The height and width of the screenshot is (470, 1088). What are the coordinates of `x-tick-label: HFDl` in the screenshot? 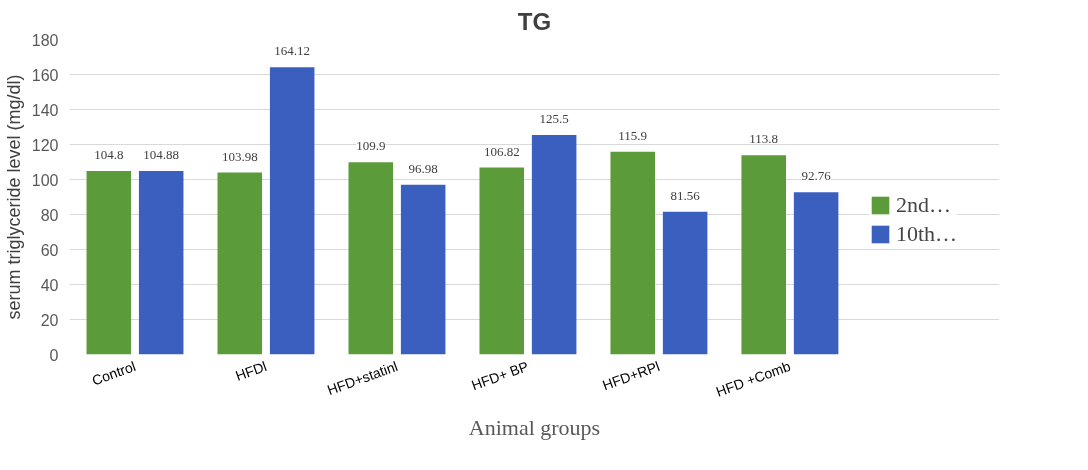 It's located at (251, 370).